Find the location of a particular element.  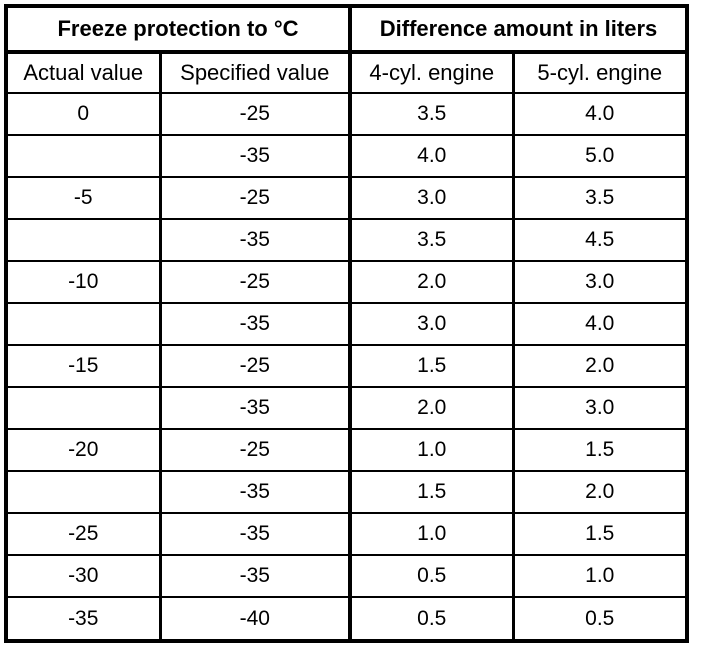

table-row: -35 1.5 2.0 is located at coordinates (346, 492).